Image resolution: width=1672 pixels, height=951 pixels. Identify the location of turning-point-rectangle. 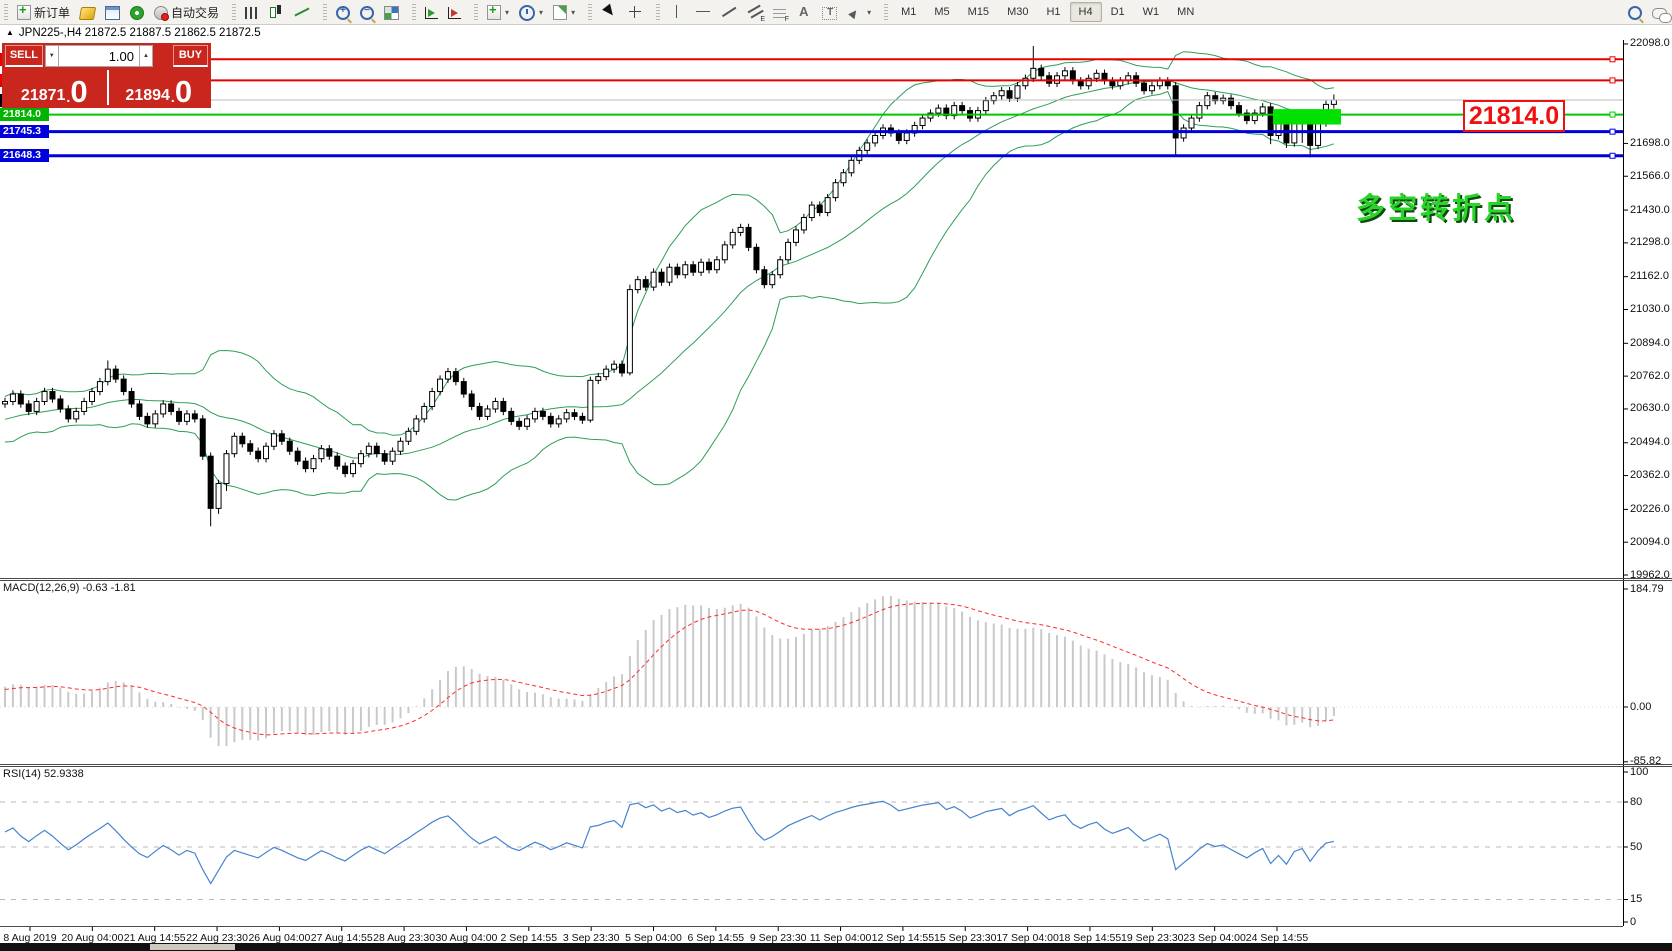
(1306, 117).